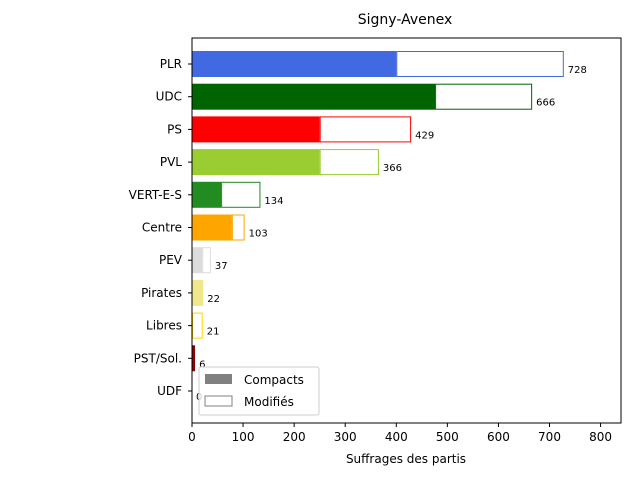 Image resolution: width=640 pixels, height=480 pixels. I want to click on value-label-pst-sol: 6, so click(202, 364).